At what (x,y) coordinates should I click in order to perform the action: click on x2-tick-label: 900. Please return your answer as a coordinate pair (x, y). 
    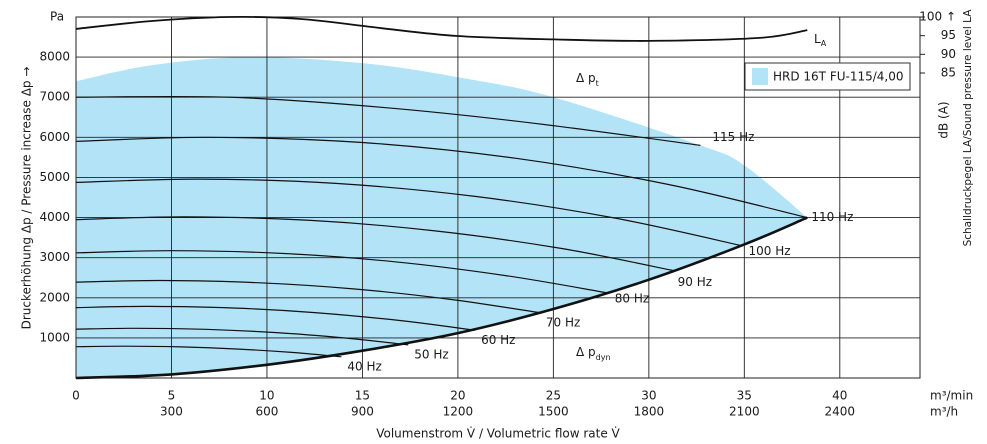
    Looking at the image, I should click on (362, 412).